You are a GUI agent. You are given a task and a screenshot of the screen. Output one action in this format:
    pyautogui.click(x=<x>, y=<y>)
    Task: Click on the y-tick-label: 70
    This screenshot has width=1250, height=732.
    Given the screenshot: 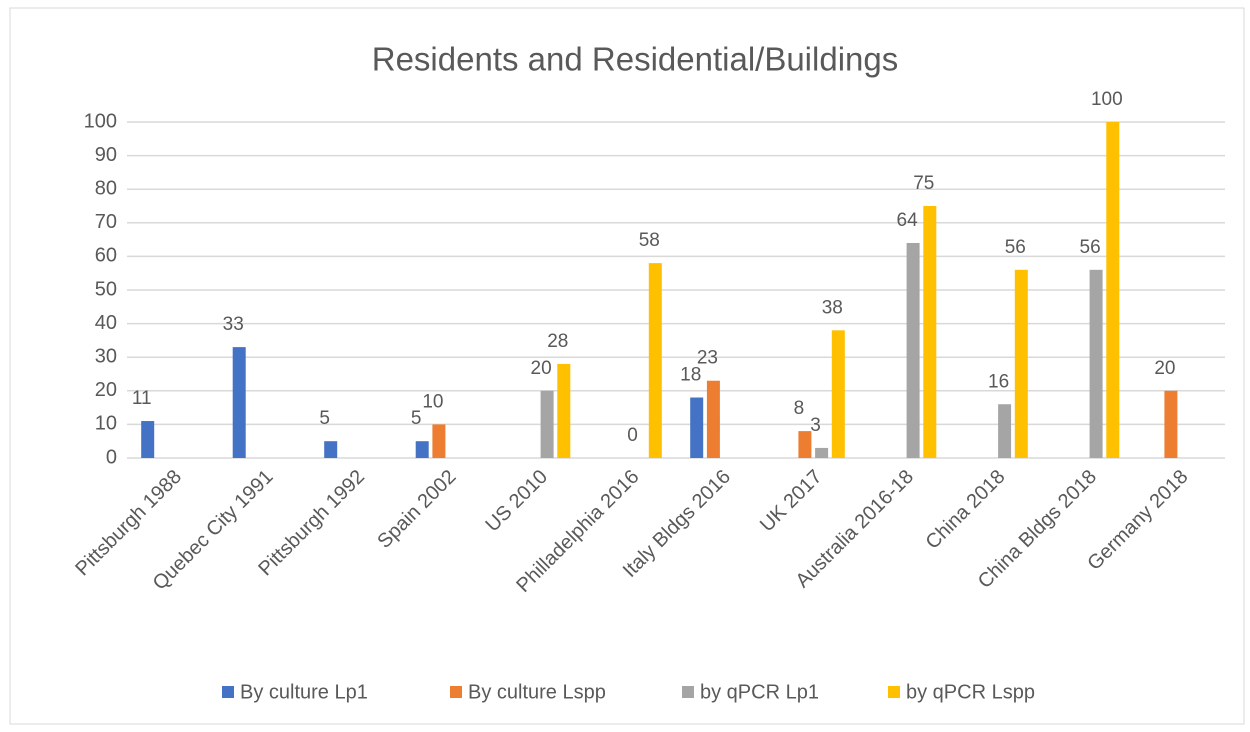 What is the action you would take?
    pyautogui.click(x=106, y=222)
    